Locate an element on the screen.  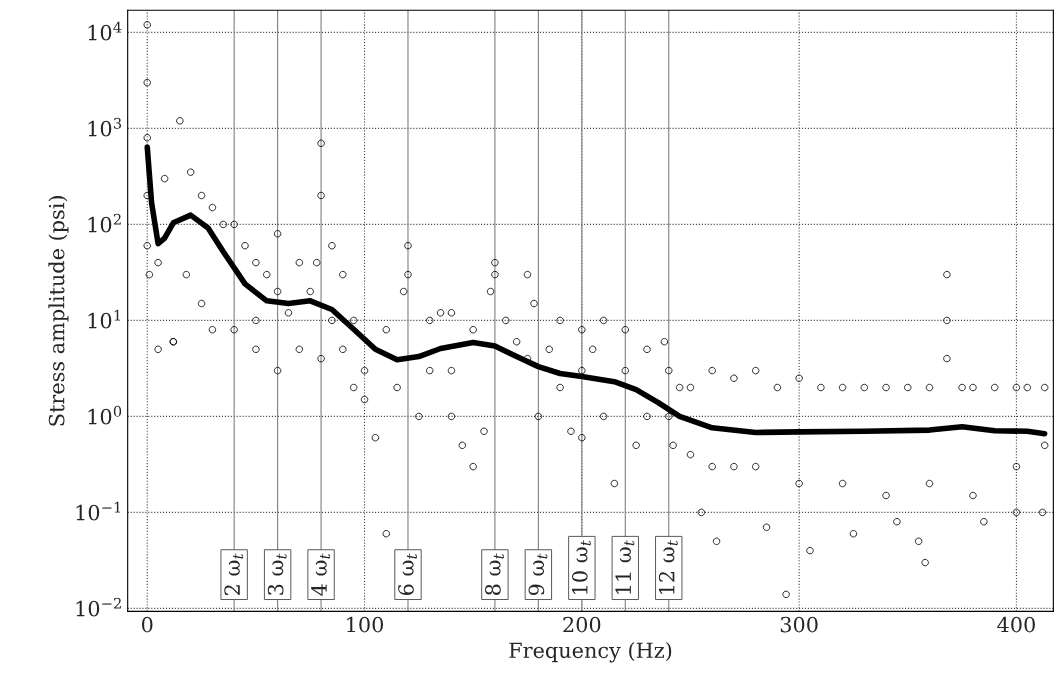
x-tick-label: 0 is located at coordinates (147, 624).